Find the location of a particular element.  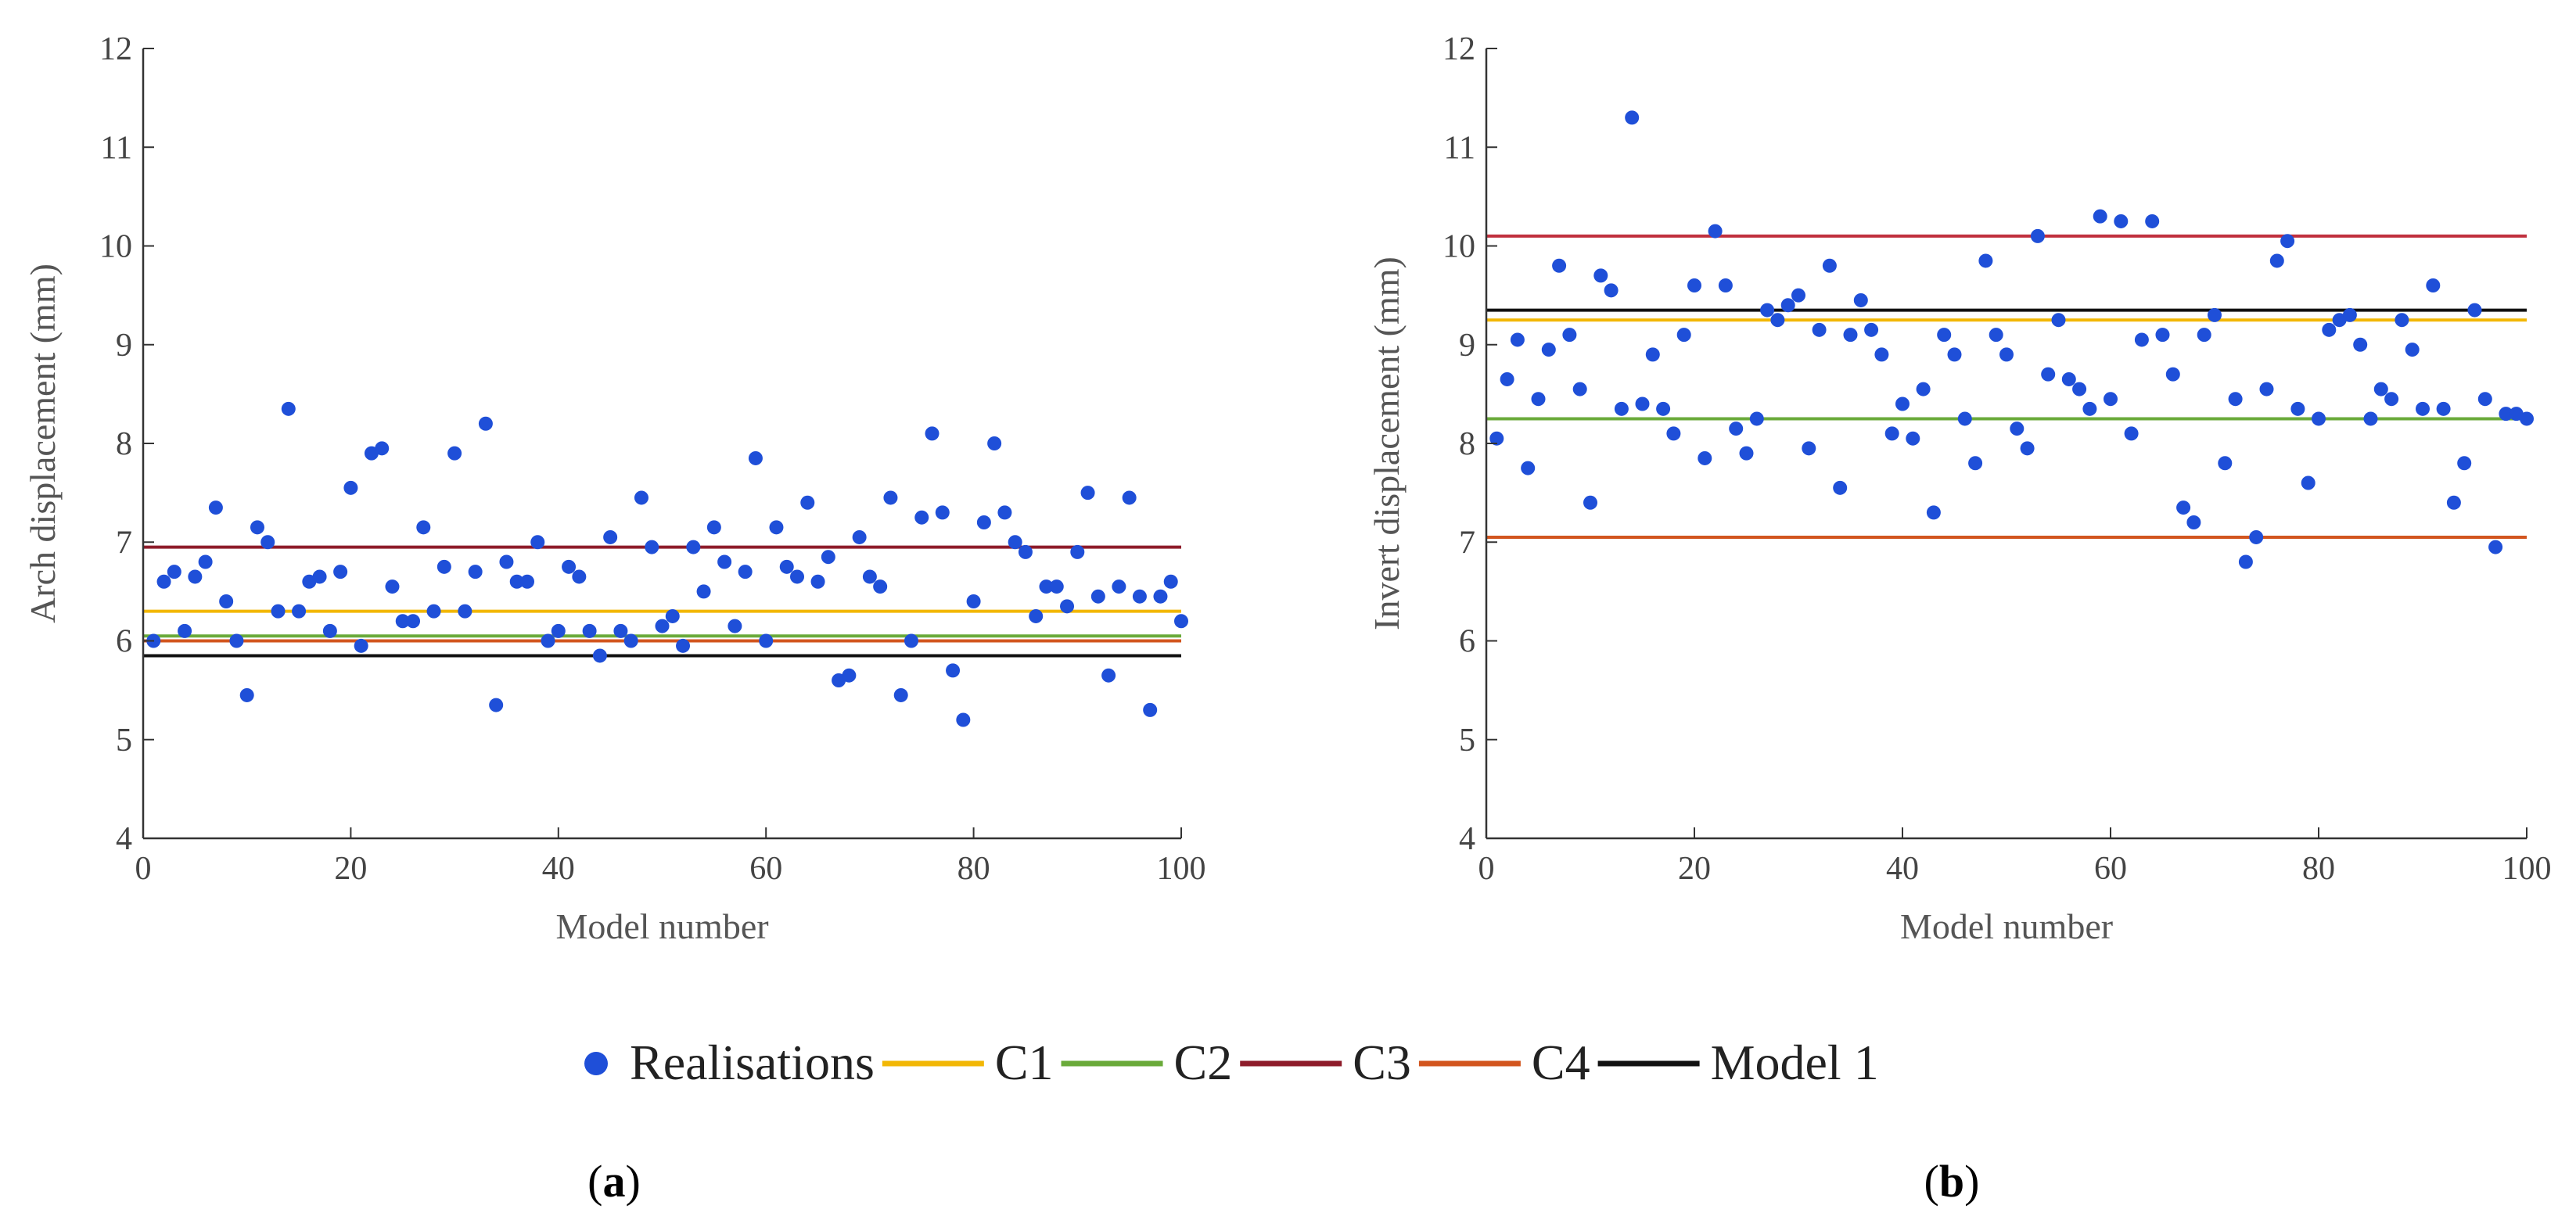

panel-a-y-tick-label: 5 is located at coordinates (124, 741).